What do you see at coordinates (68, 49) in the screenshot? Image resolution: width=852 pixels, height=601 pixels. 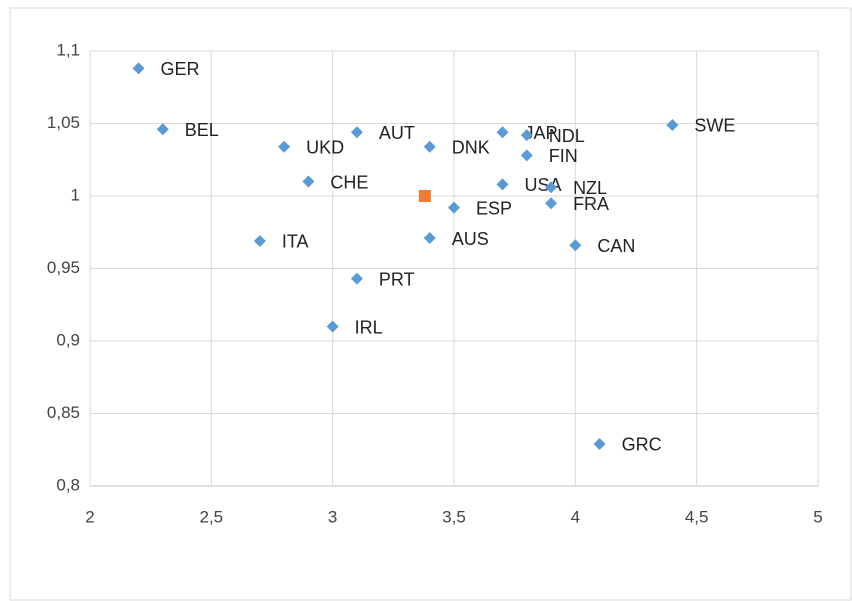 I see `y-tick-label: 1,1` at bounding box center [68, 49].